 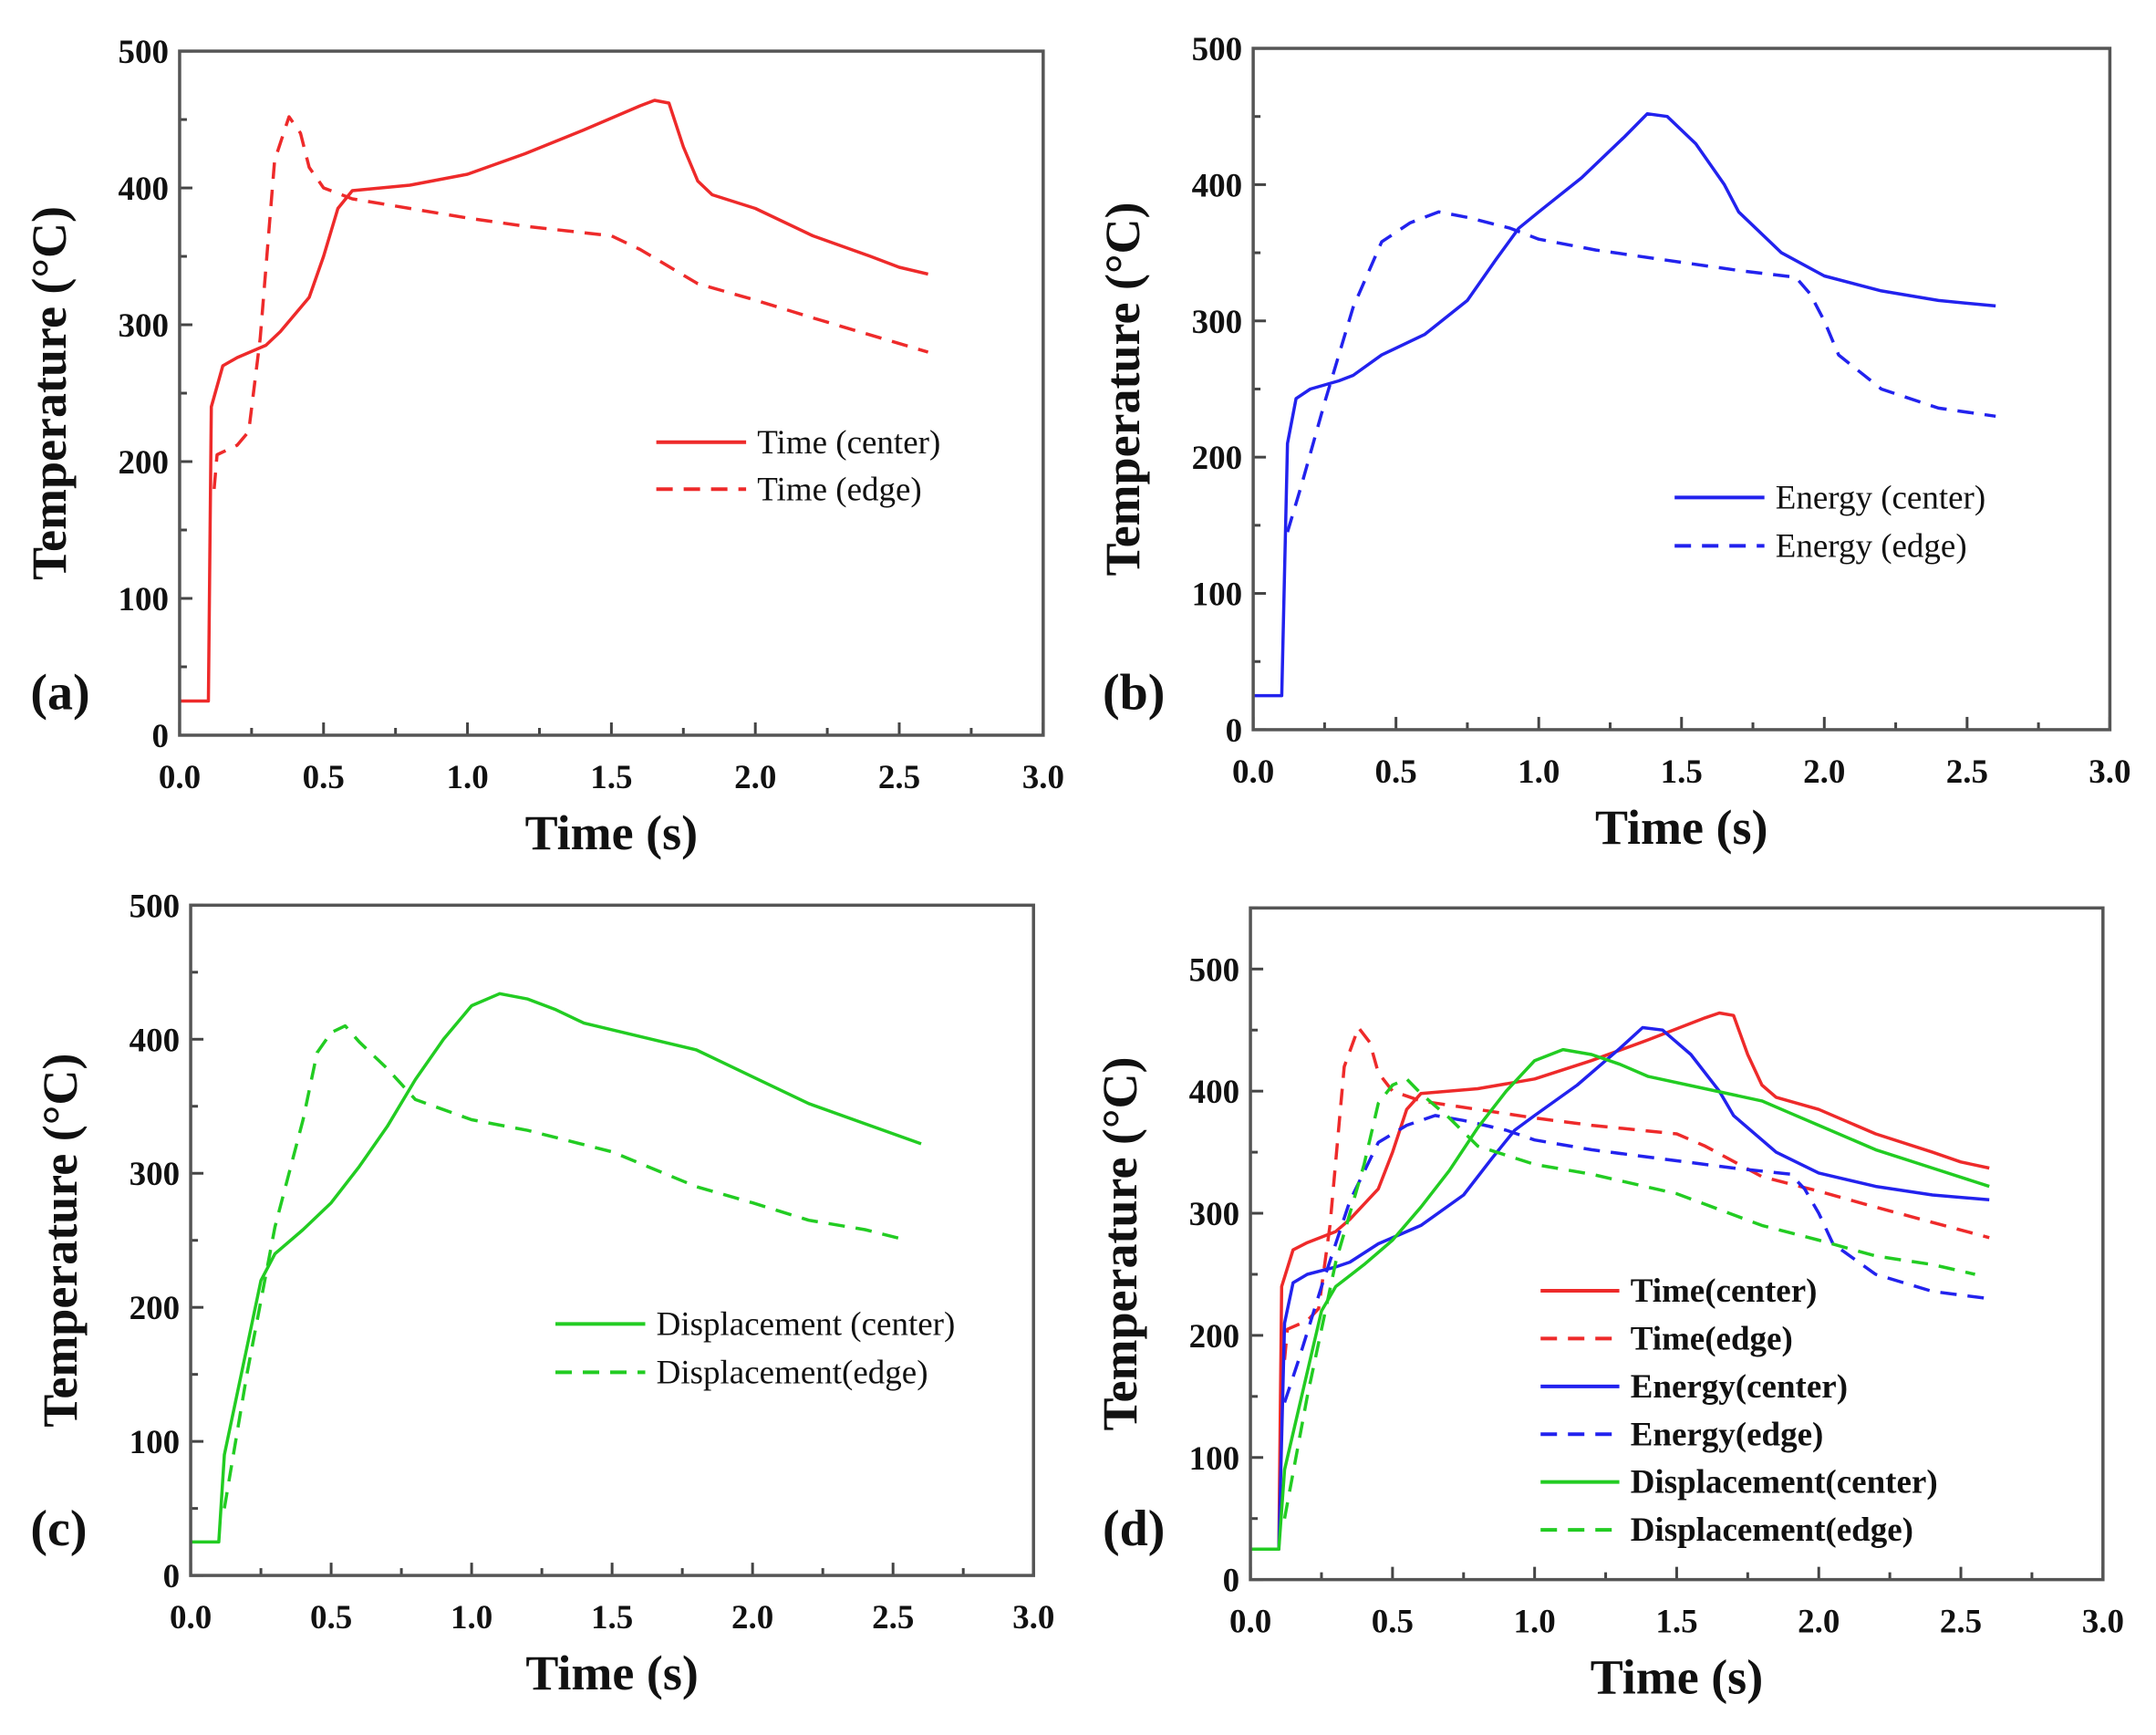 What do you see at coordinates (1784, 1482) in the screenshot?
I see `legend-label: Displacement(center)` at bounding box center [1784, 1482].